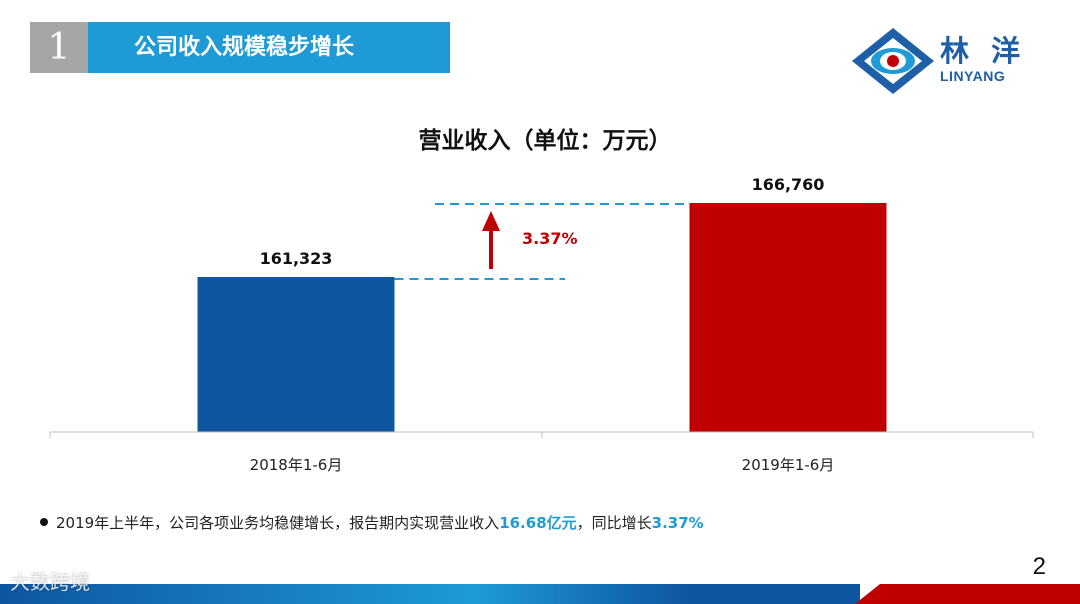  What do you see at coordinates (542, 465) in the screenshot?
I see `category-label-group: 2018年1-6月 2019年1-6月` at bounding box center [542, 465].